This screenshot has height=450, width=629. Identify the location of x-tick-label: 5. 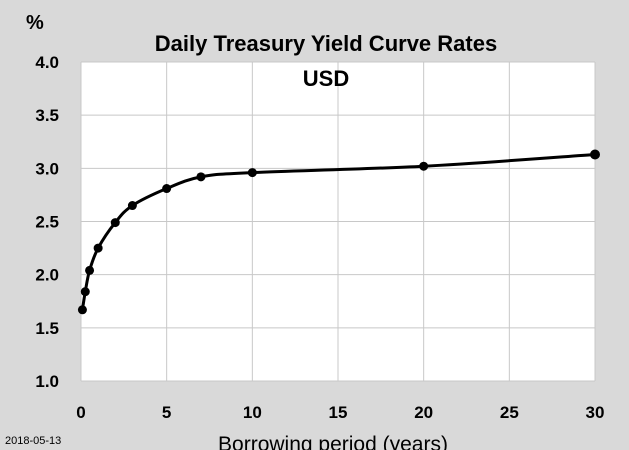
(166, 412).